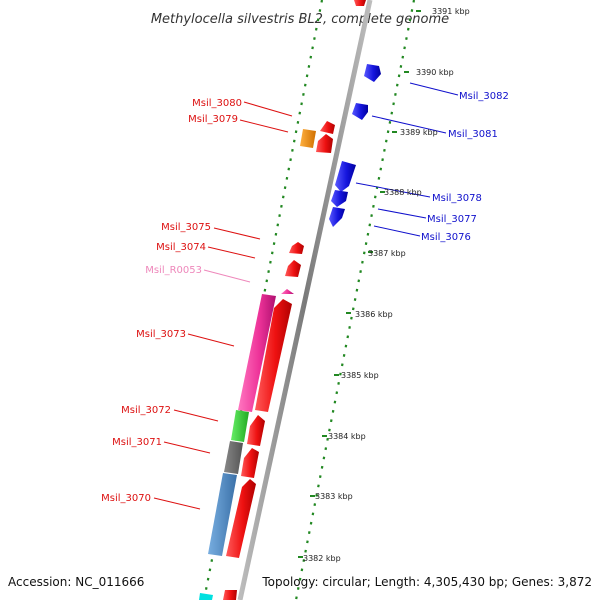  Describe the element at coordinates (126, 498) in the screenshot. I see `label-msil-3070: Msil_3070` at that location.